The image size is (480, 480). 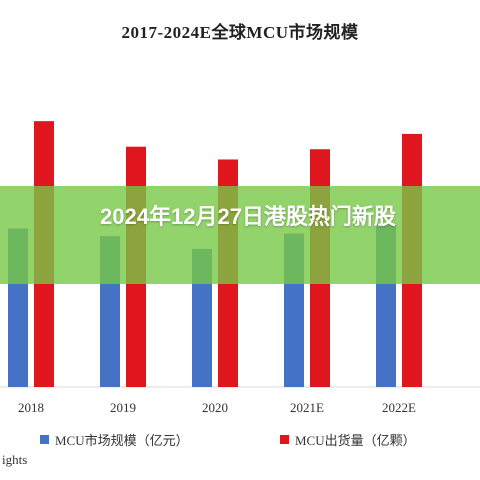 I want to click on x-tick-label-2021E: 2021E, so click(x=307, y=407).